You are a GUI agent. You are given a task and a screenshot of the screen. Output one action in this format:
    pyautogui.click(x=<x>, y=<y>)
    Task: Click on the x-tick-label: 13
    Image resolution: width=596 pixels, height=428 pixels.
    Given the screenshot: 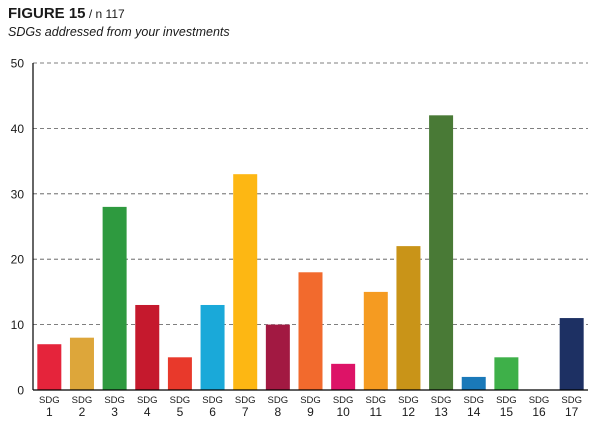 What is the action you would take?
    pyautogui.click(x=441, y=412)
    